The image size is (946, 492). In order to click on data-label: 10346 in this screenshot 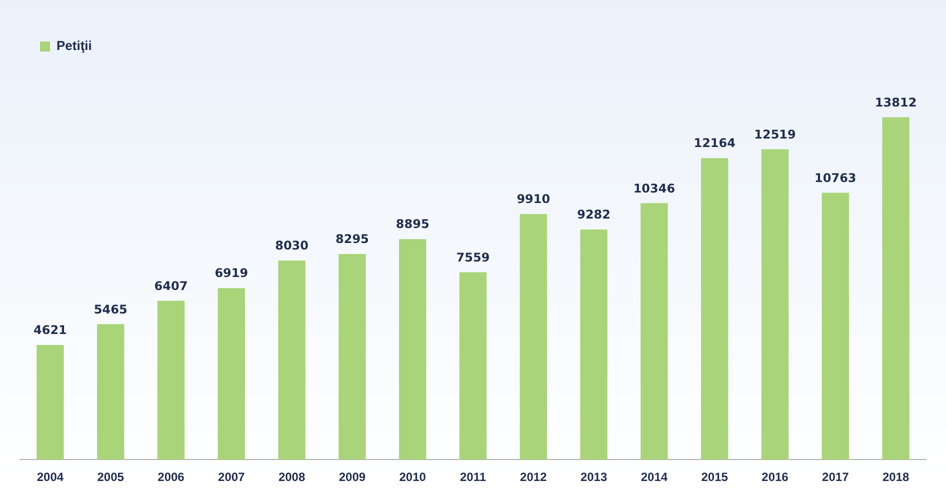, I will do `click(654, 188)`.